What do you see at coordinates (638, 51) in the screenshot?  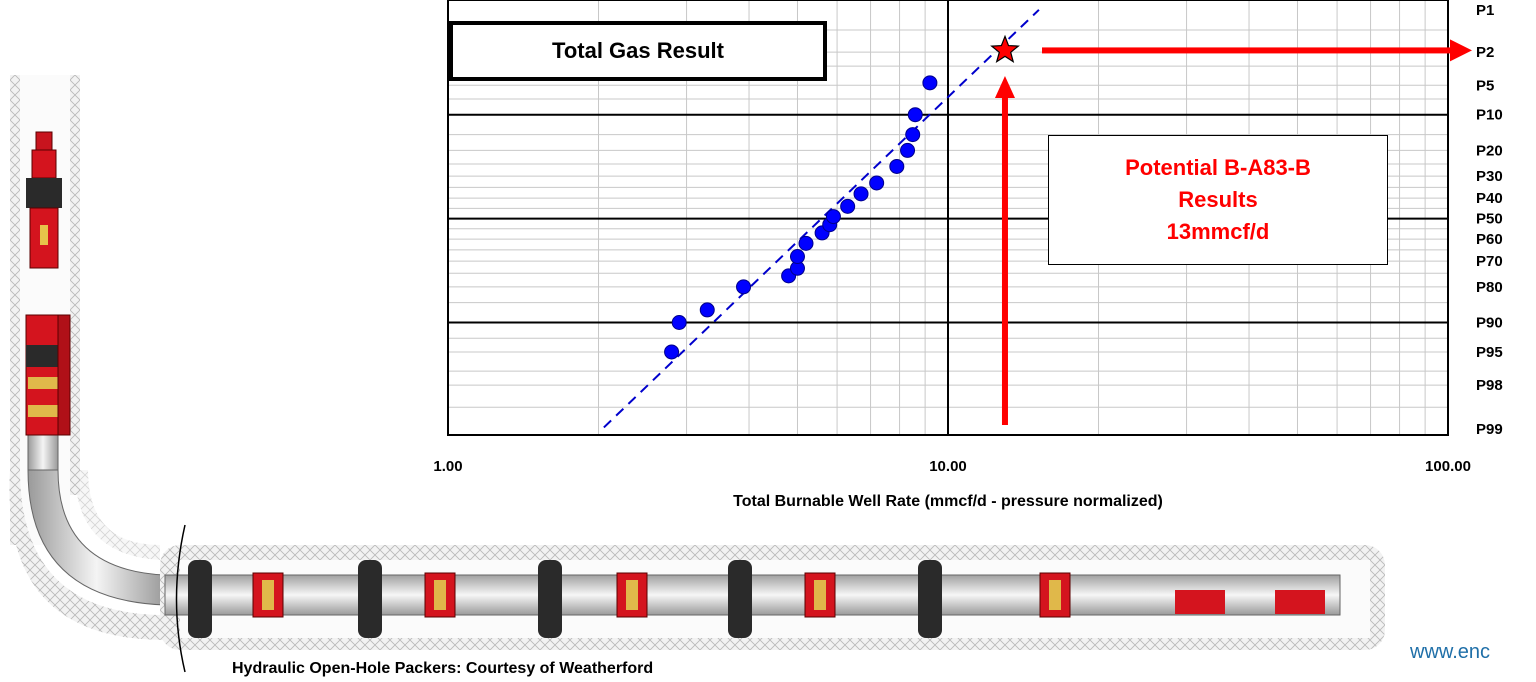 I see `chart-title: Total Gas Result` at bounding box center [638, 51].